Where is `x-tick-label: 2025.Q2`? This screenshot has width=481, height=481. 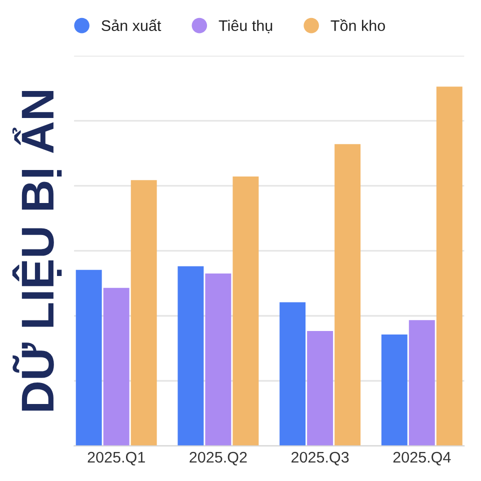
x-tick-label: 2025.Q2 is located at coordinates (218, 459).